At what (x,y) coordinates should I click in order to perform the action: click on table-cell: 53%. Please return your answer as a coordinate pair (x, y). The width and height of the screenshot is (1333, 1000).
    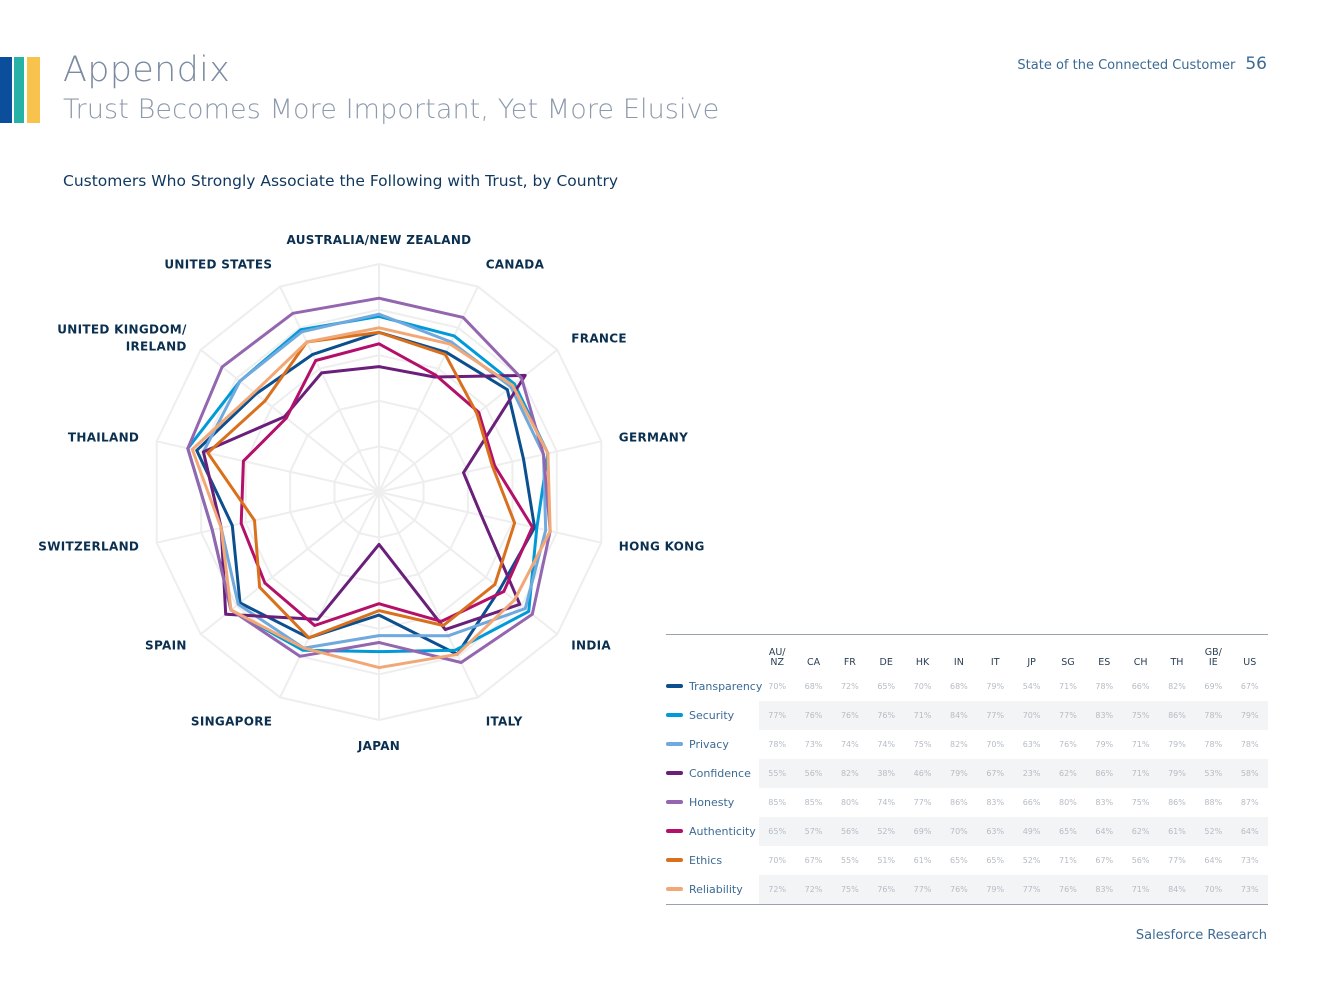
    Looking at the image, I should click on (1213, 773).